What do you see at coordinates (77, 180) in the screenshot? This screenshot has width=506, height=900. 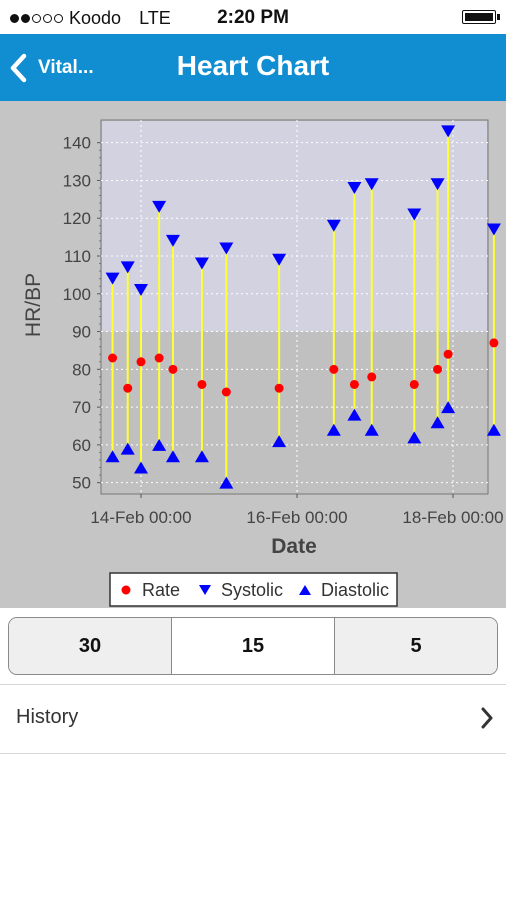 I see `y-tick-label: 130` at bounding box center [77, 180].